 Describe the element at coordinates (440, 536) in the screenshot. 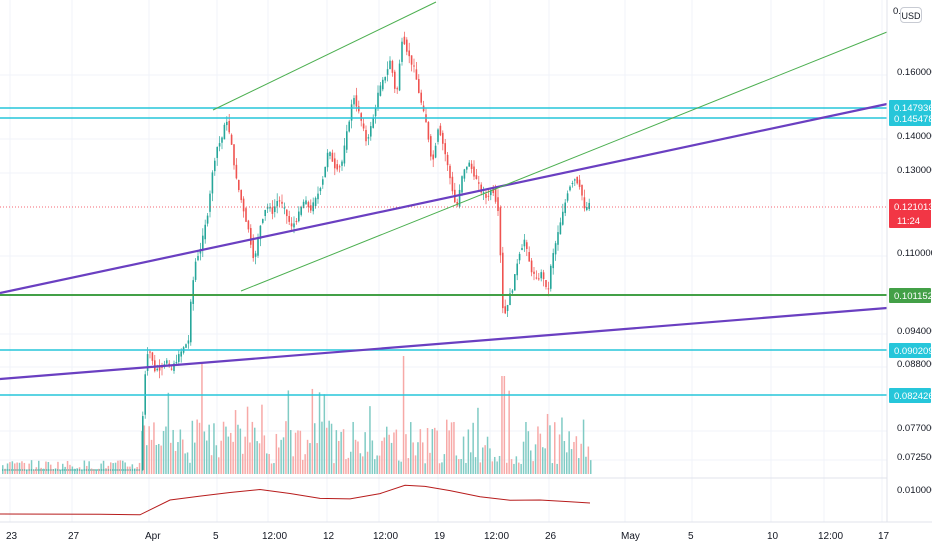

I see `time-label: 19` at that location.